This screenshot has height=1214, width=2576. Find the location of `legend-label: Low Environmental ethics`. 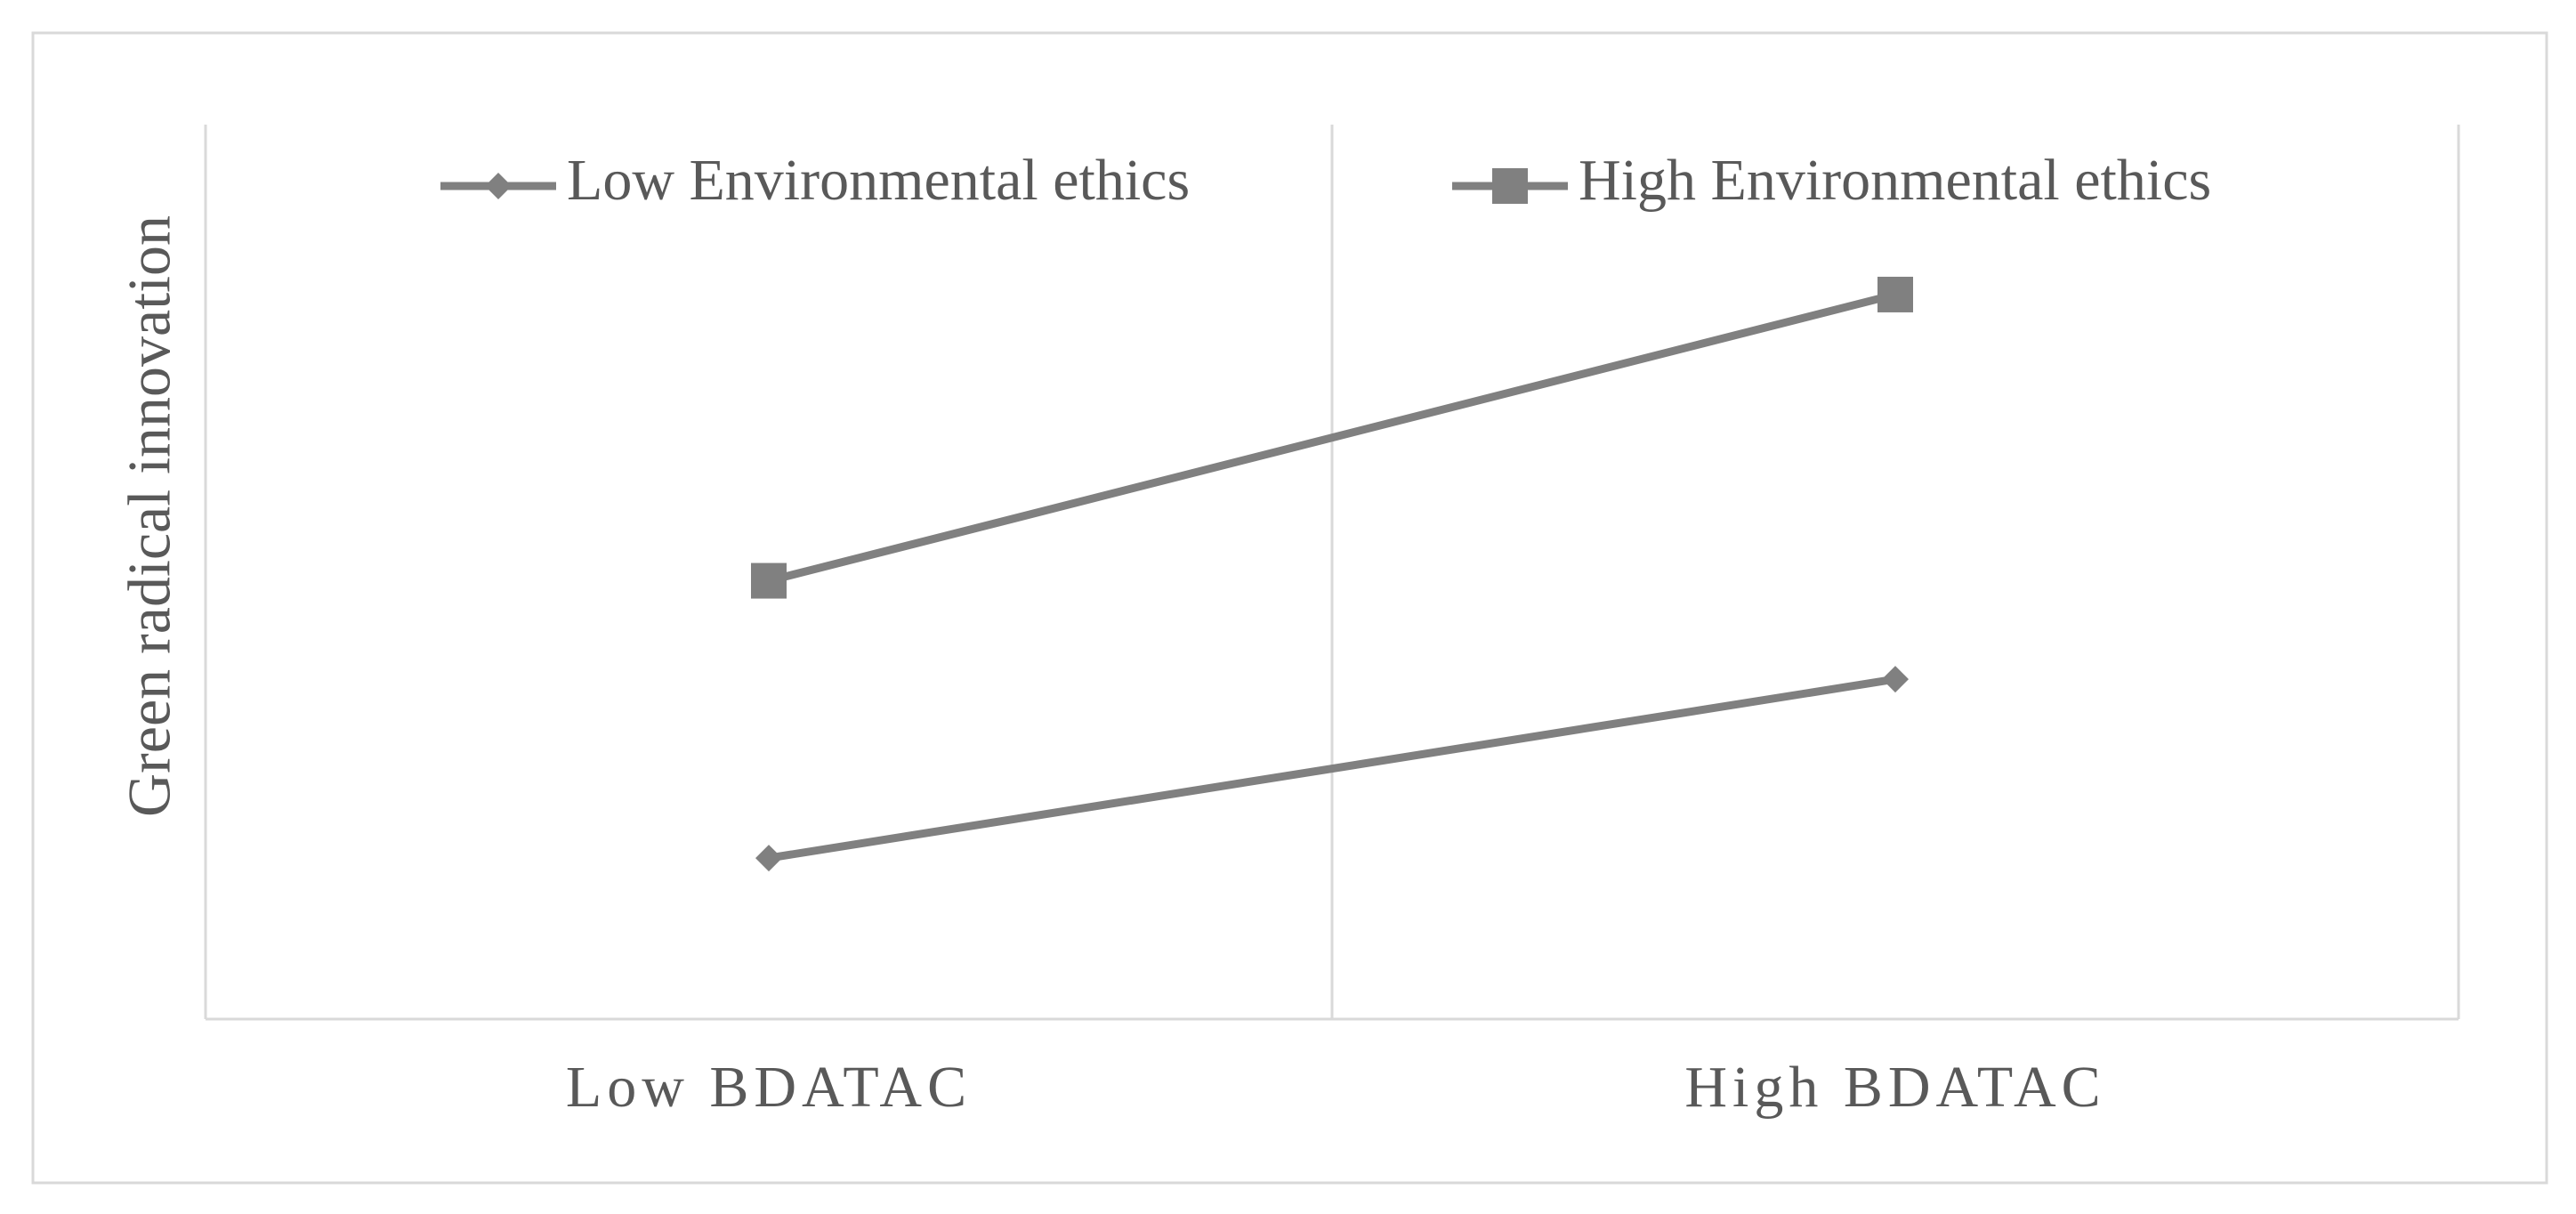

legend-label: Low Environmental ethics is located at coordinates (878, 180).